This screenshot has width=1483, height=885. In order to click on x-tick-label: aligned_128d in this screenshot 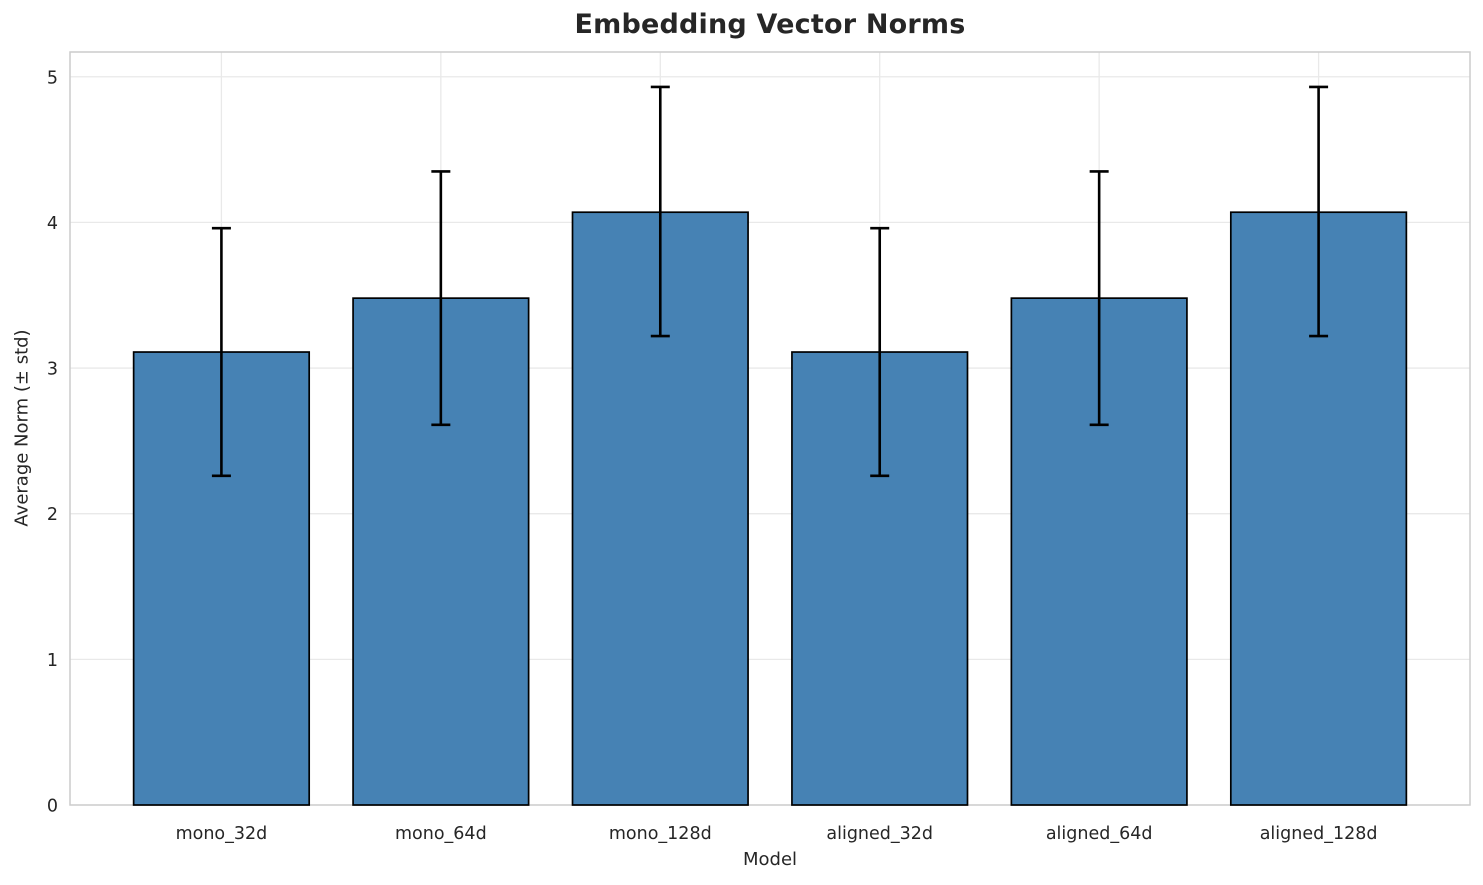, I will do `click(1319, 834)`.